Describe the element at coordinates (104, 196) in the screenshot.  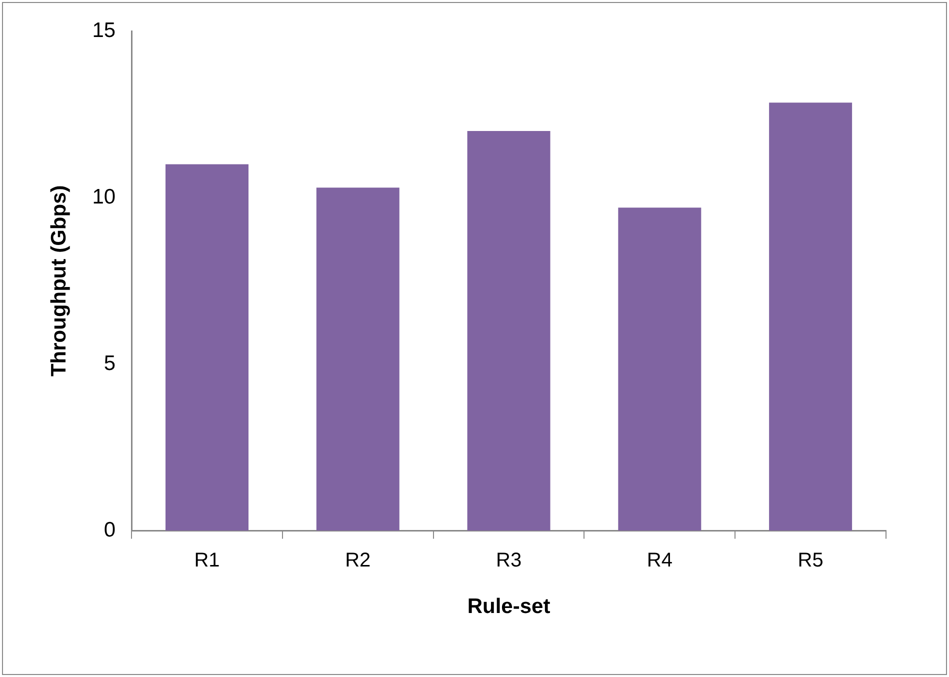
I see `y-tick-label: 10` at that location.